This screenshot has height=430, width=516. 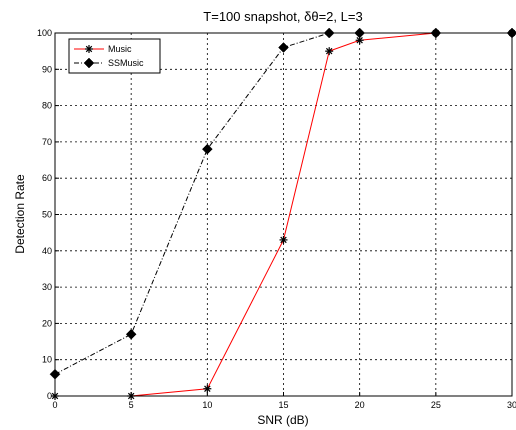 I want to click on x-tick-label: 25, so click(x=436, y=405).